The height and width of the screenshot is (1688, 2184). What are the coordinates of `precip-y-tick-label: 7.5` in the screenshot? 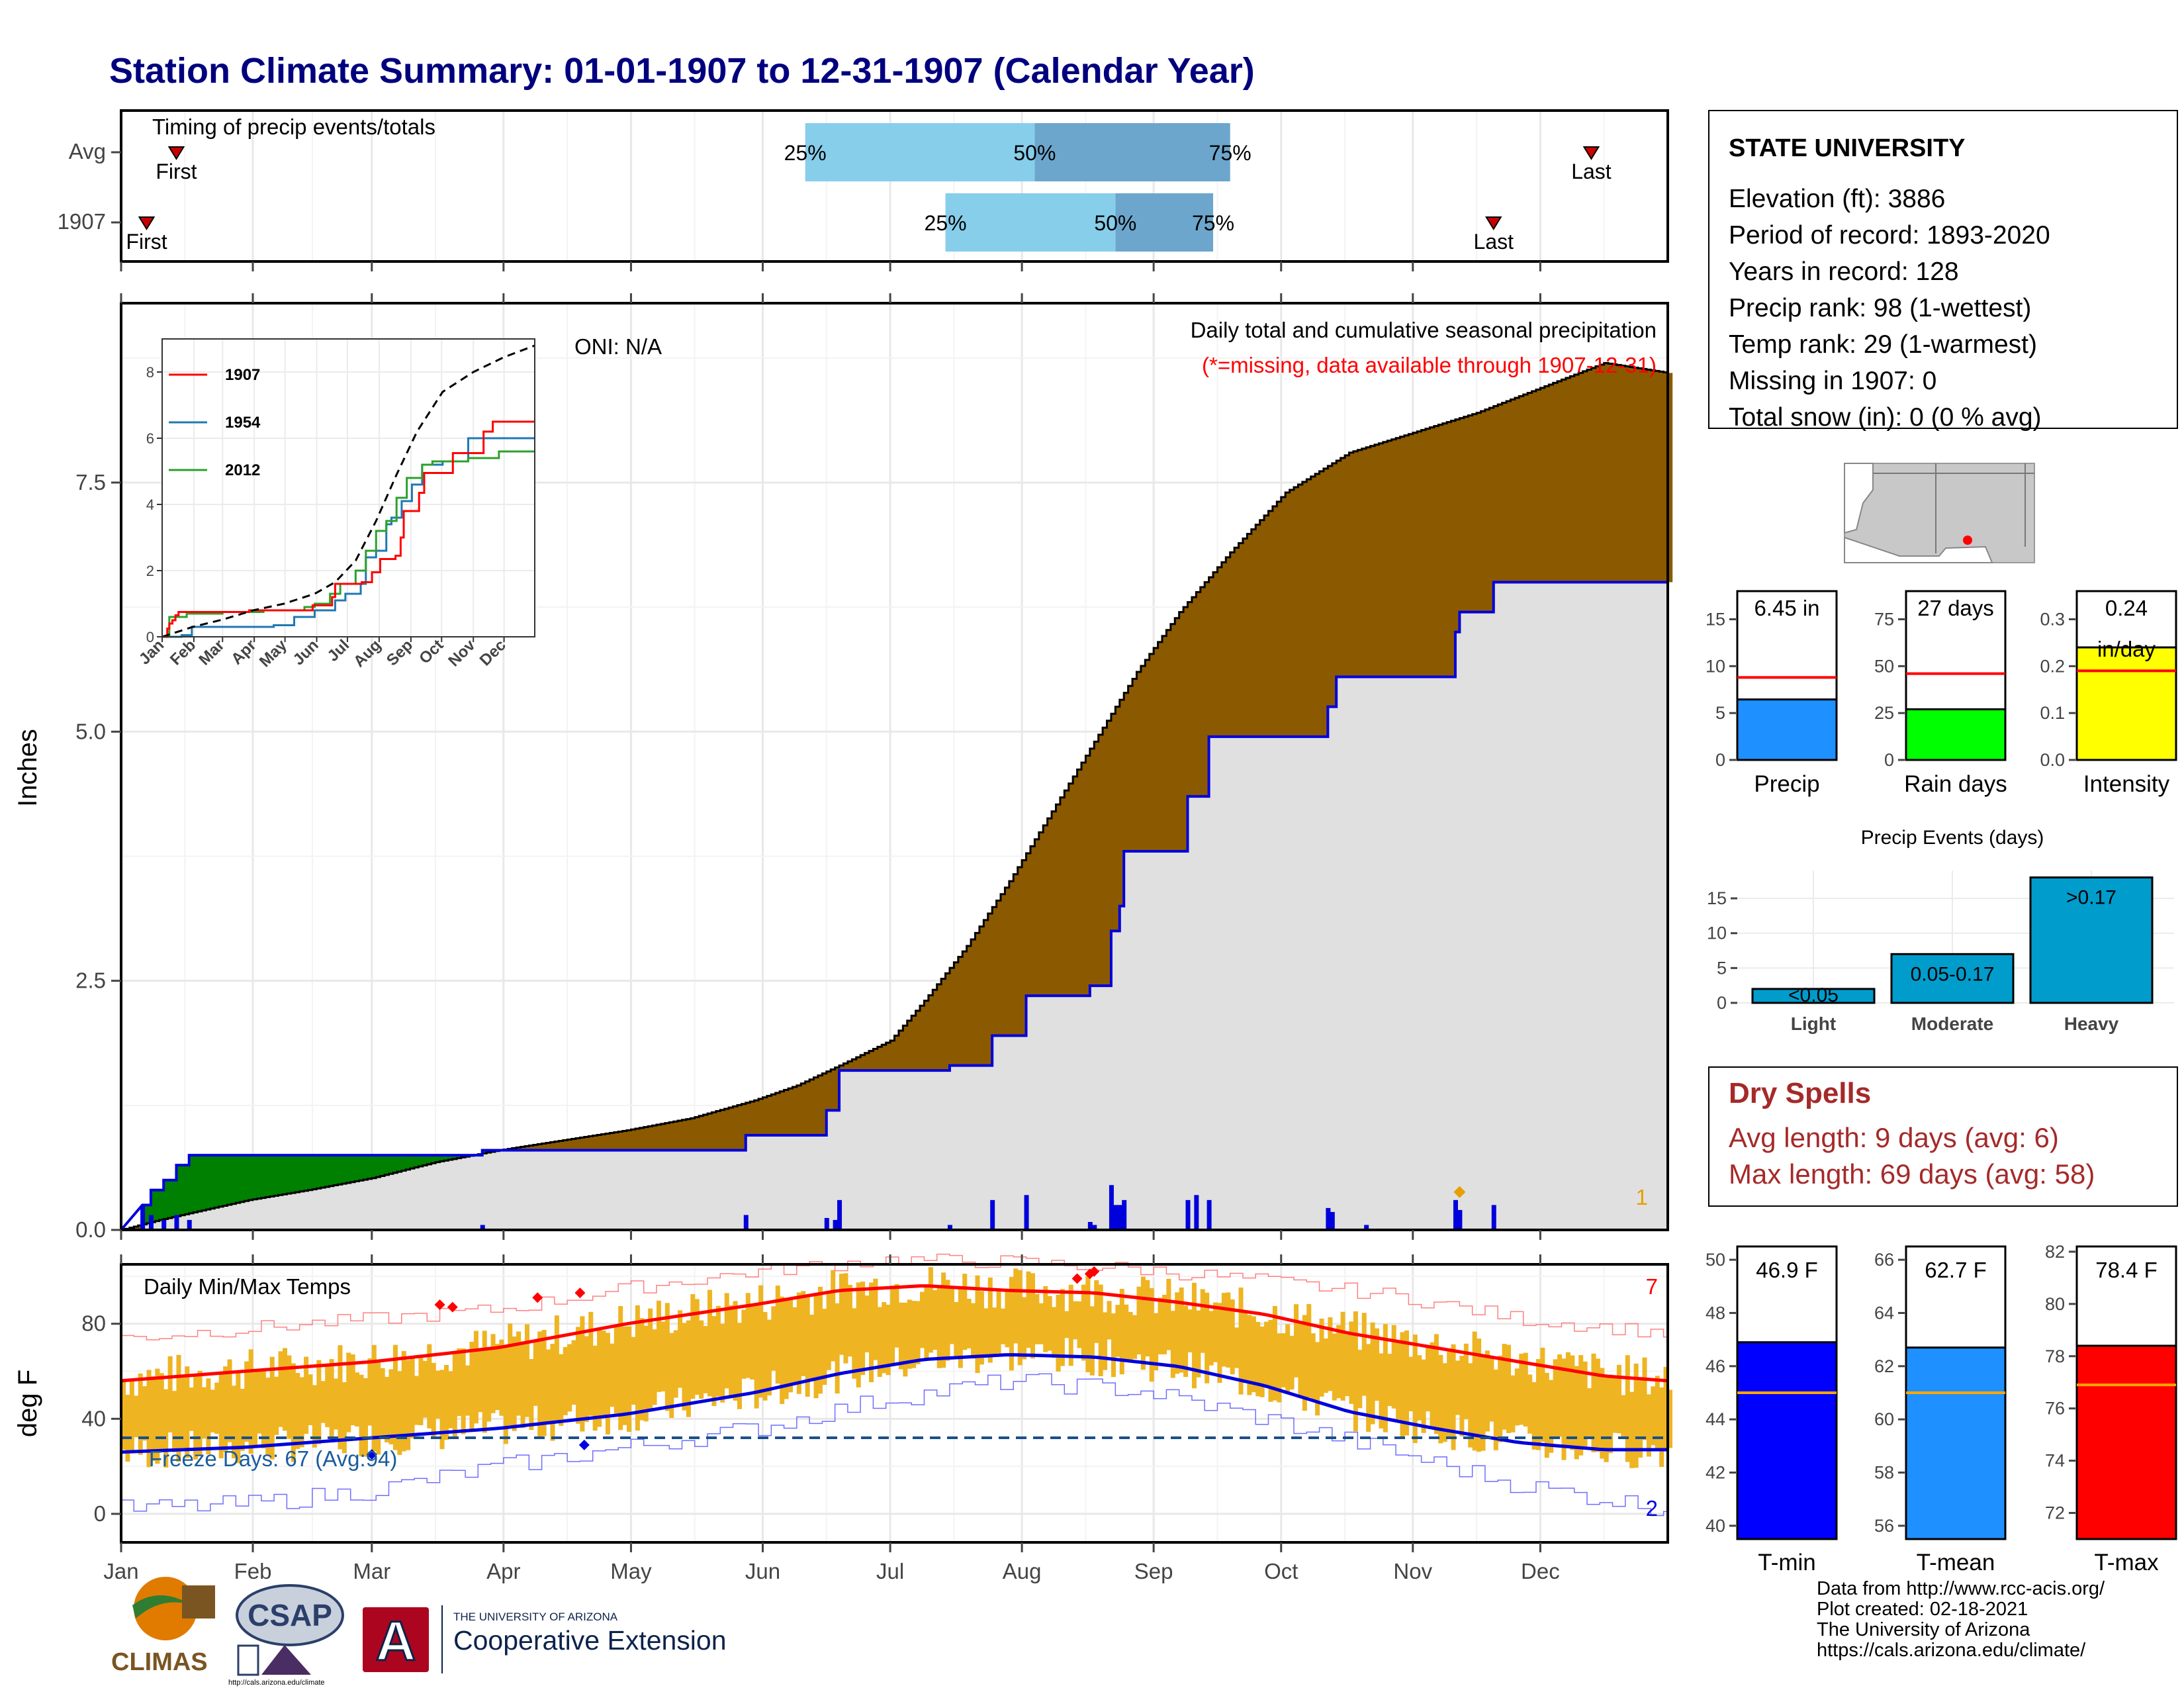 It's located at (90, 482).